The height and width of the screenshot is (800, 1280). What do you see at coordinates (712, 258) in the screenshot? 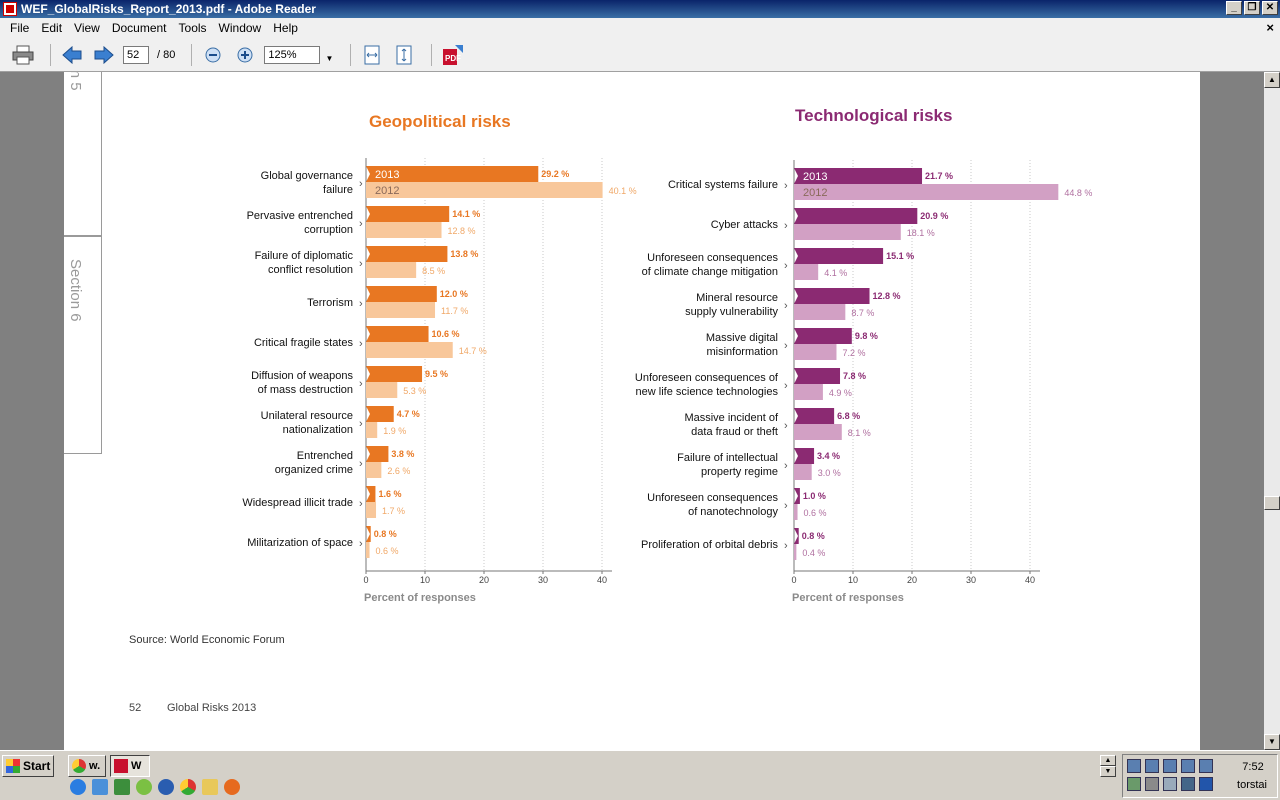
I see `category-label: Unforeseen consequences` at bounding box center [712, 258].